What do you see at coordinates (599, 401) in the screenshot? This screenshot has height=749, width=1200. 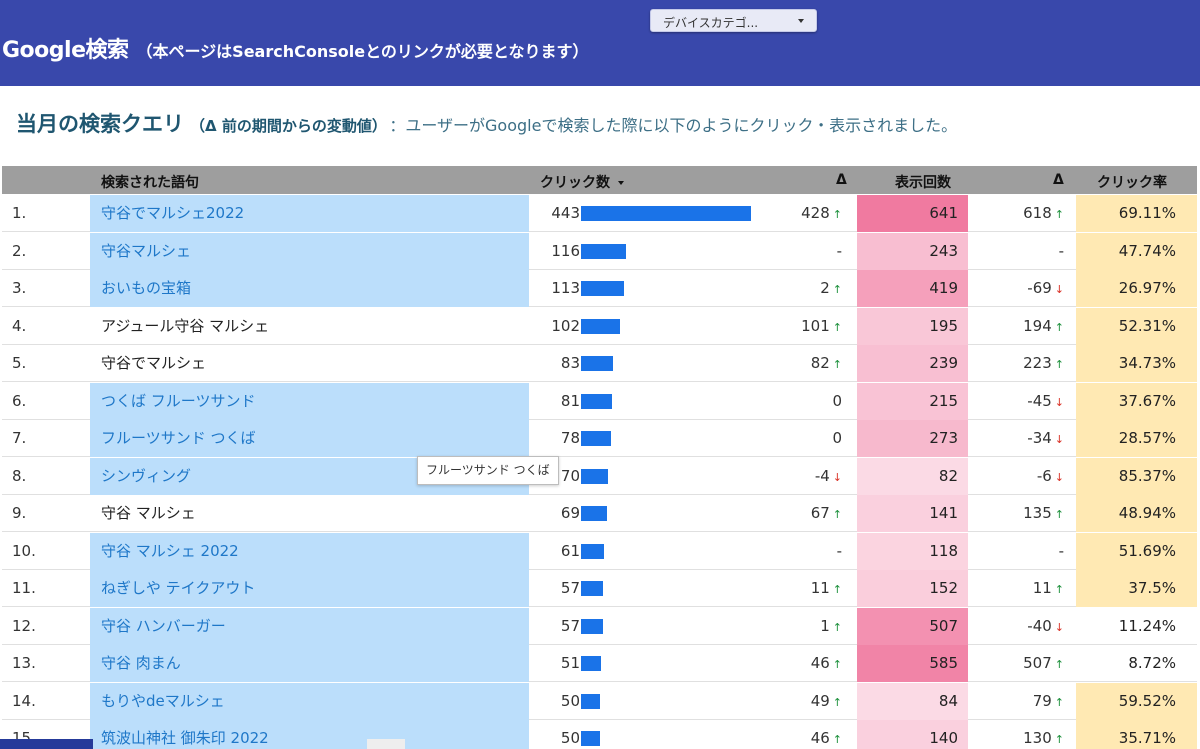 I see `table-row: 6. つくば フルーツサンド 81 0 215 -45 ↓ 37.67%` at bounding box center [599, 401].